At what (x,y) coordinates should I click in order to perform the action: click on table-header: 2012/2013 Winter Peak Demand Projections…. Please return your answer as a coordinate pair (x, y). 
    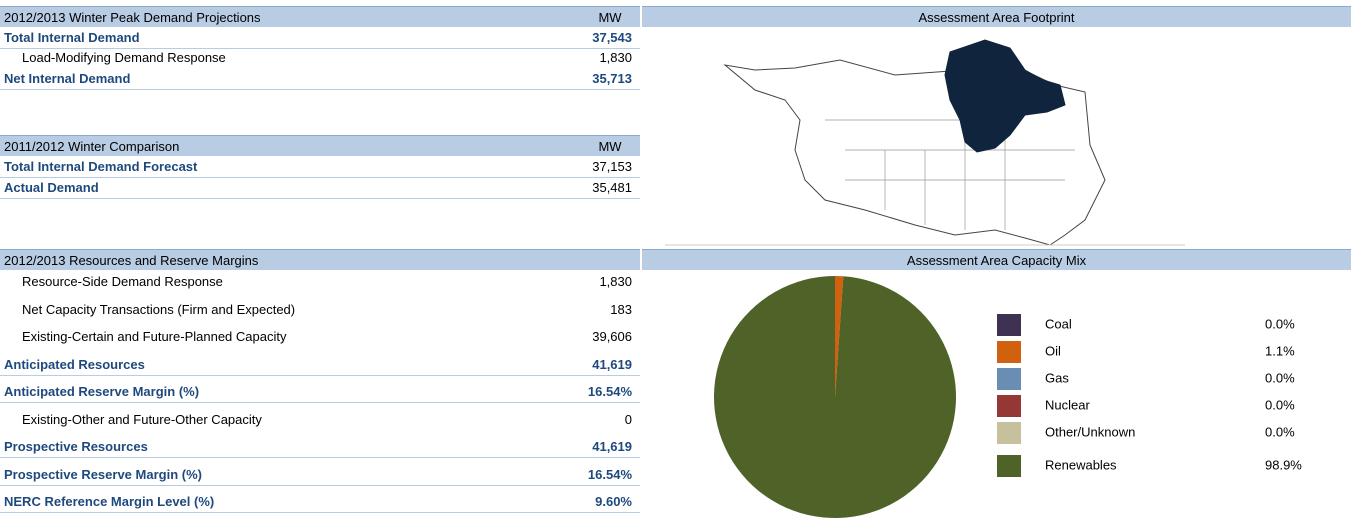
    Looking at the image, I should click on (320, 16).